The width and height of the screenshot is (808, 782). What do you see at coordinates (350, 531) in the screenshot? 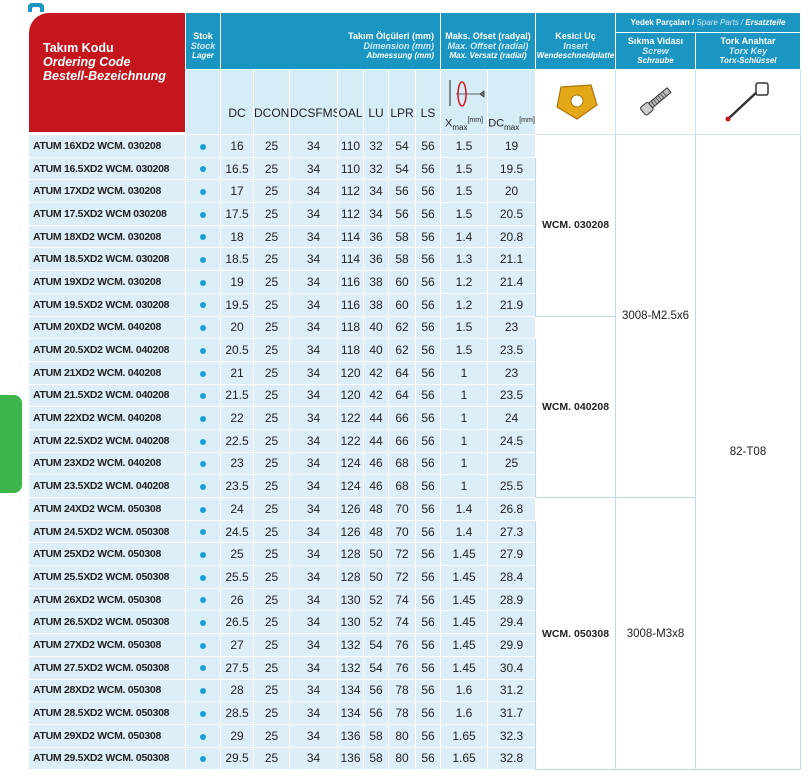
I see `dimension-cell: 126` at bounding box center [350, 531].